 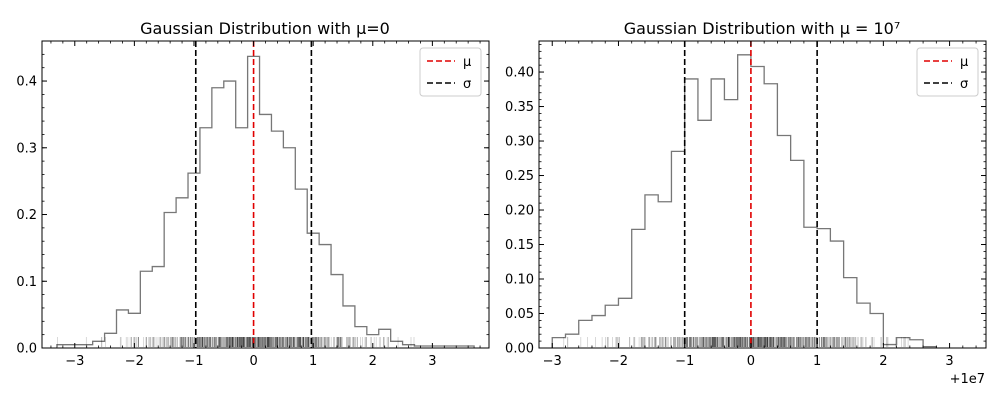 What do you see at coordinates (762, 28) in the screenshot?
I see `chart-title: Gaussian Distribution with μ = 10⁷` at bounding box center [762, 28].